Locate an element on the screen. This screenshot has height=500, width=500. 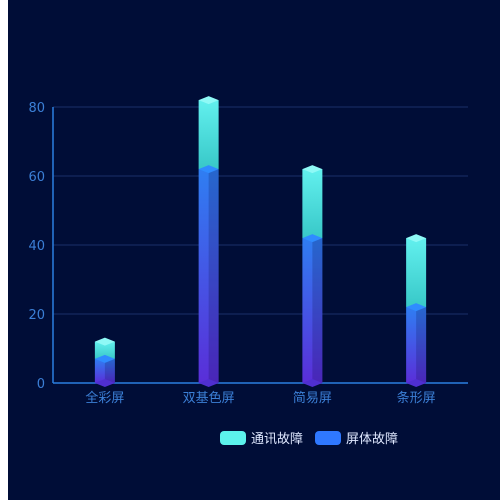
legend-item-body: 屏体故障 is located at coordinates (356, 437).